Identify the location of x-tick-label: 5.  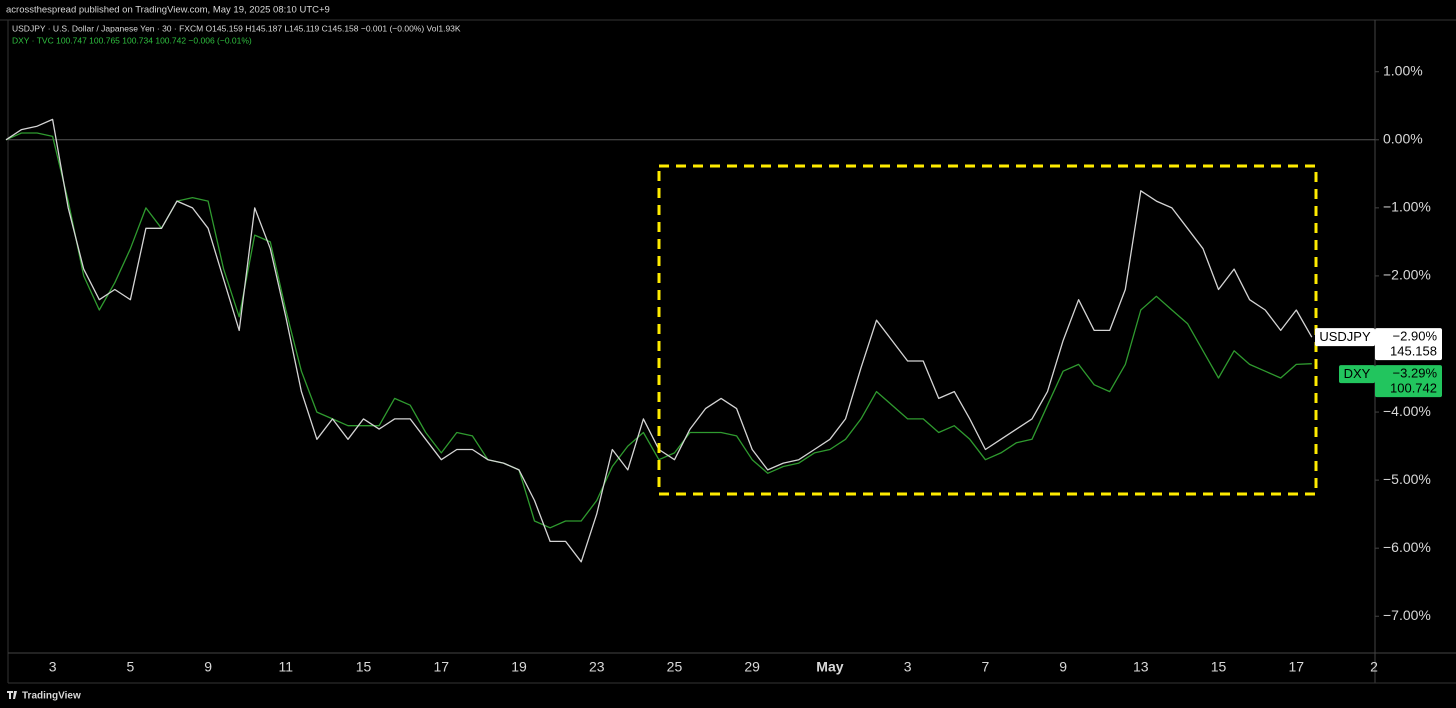
(130, 667).